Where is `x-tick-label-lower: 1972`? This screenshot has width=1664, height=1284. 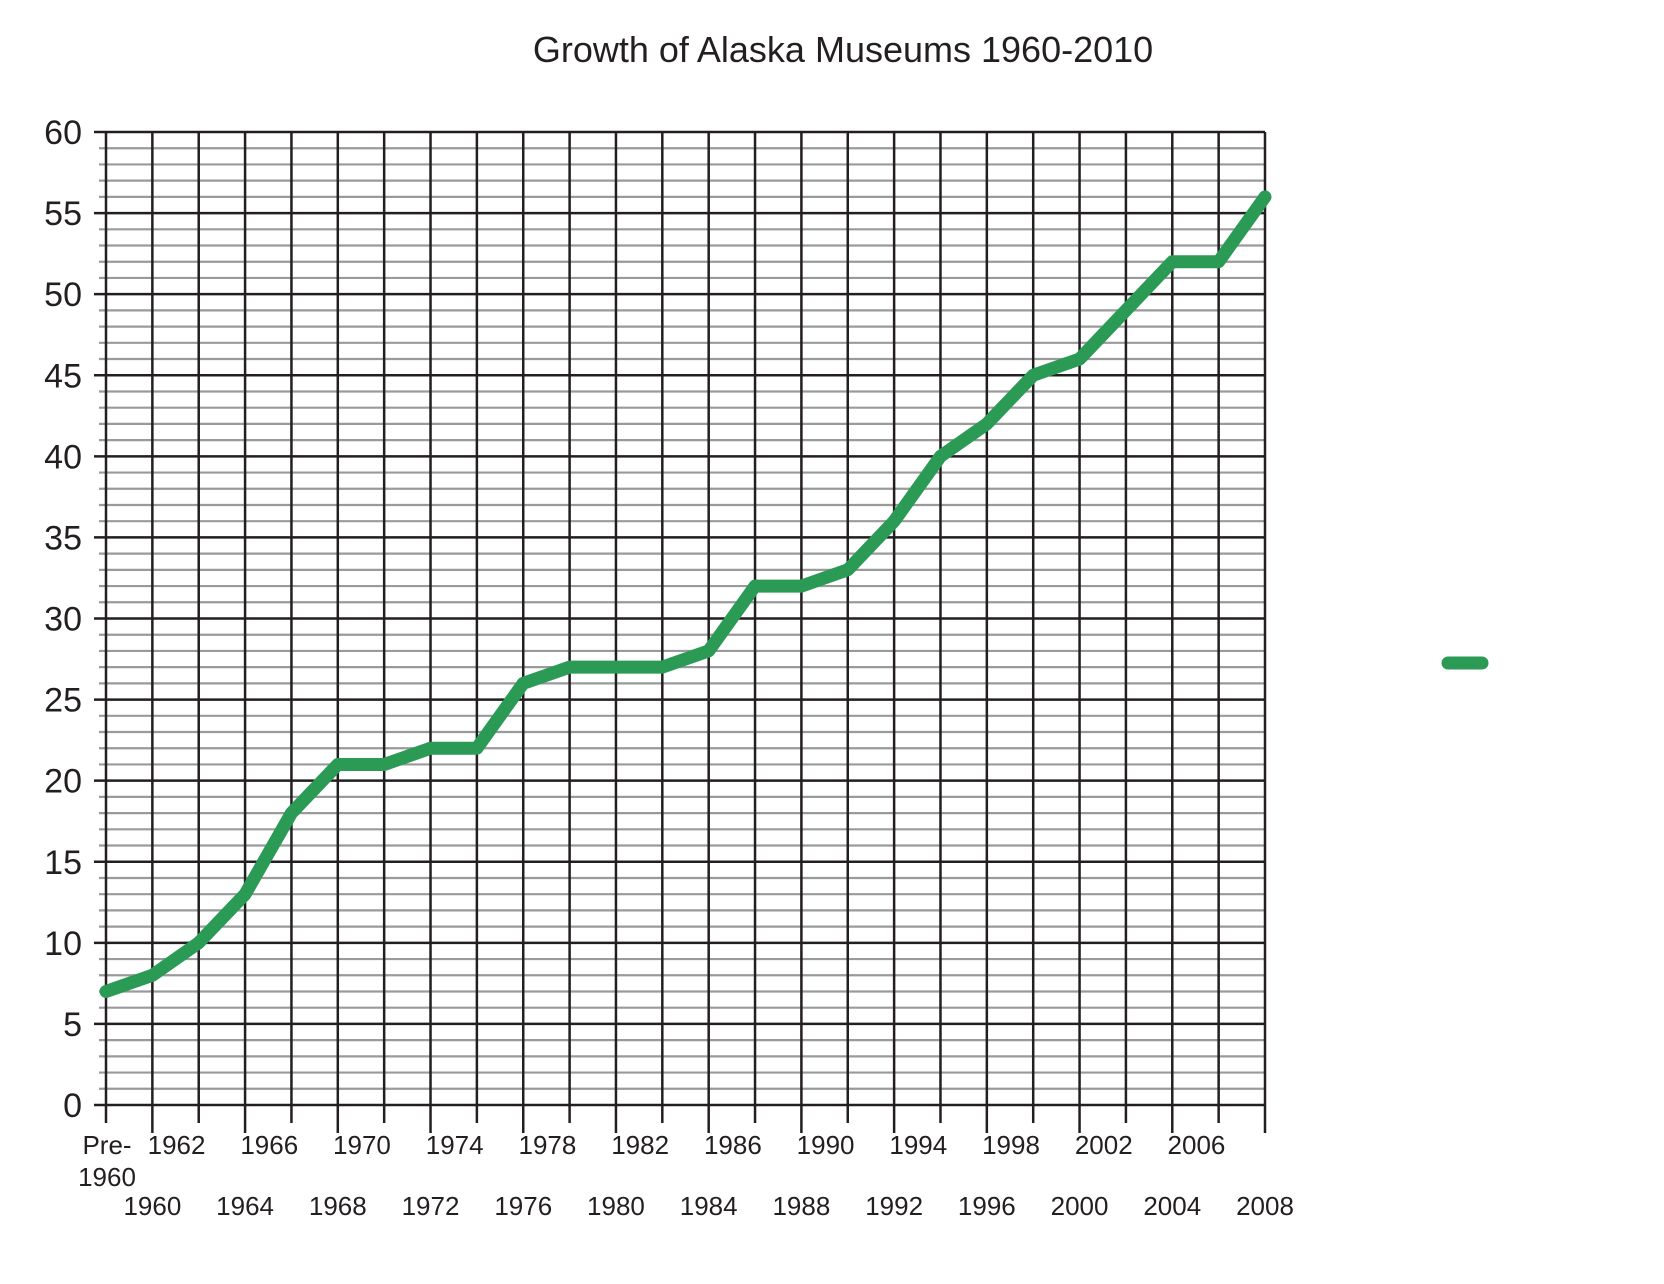 x-tick-label-lower: 1972 is located at coordinates (431, 1206).